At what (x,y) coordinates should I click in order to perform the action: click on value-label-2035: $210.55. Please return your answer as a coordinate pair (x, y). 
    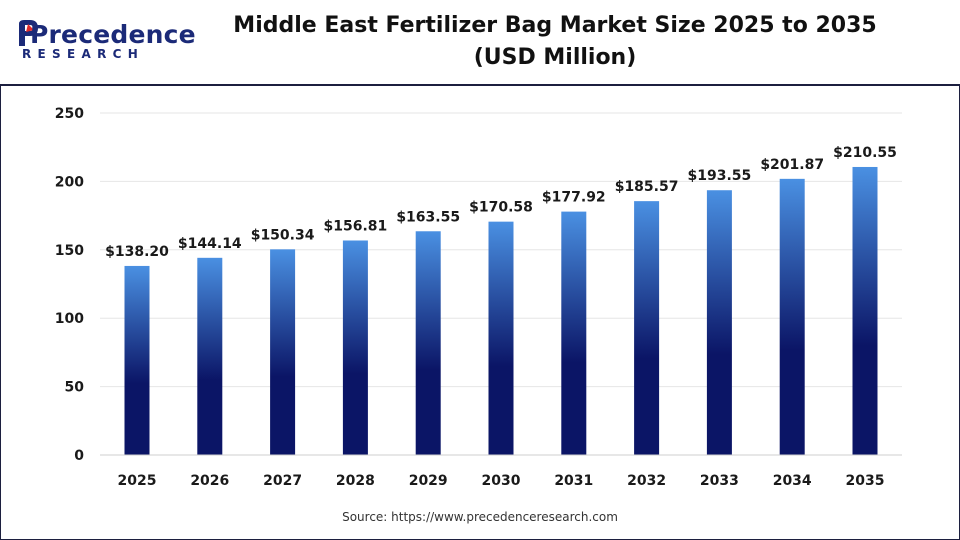
    Looking at the image, I should click on (865, 153).